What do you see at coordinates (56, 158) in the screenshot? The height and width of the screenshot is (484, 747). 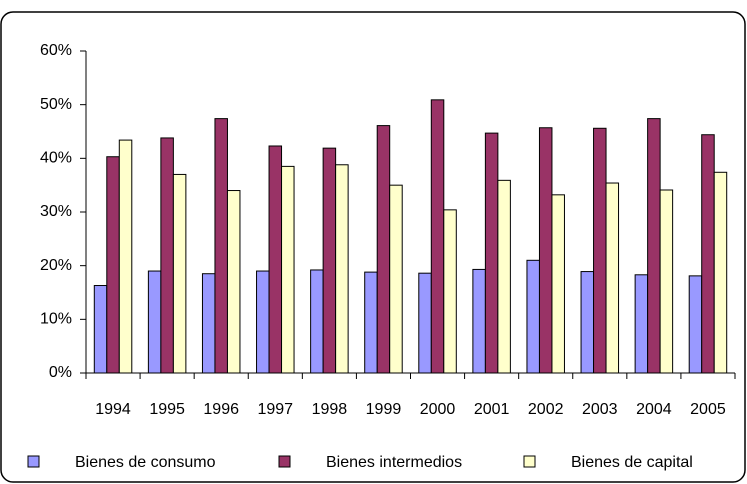 I see `y-tick-label: 40%` at bounding box center [56, 158].